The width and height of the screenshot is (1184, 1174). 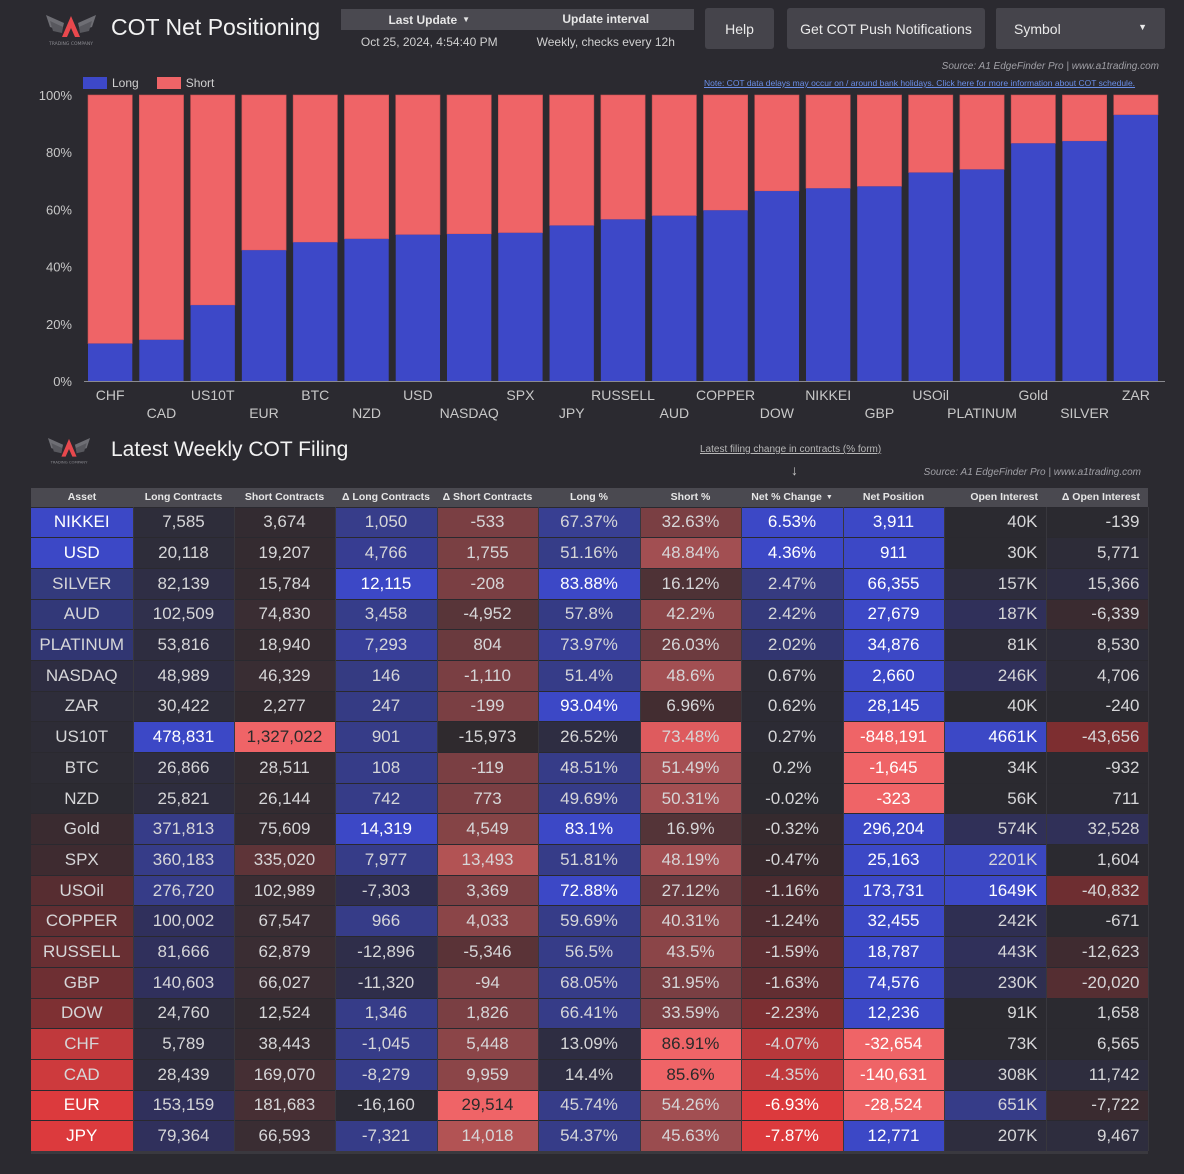 I want to click on bar-long-platinum, so click(x=982, y=275).